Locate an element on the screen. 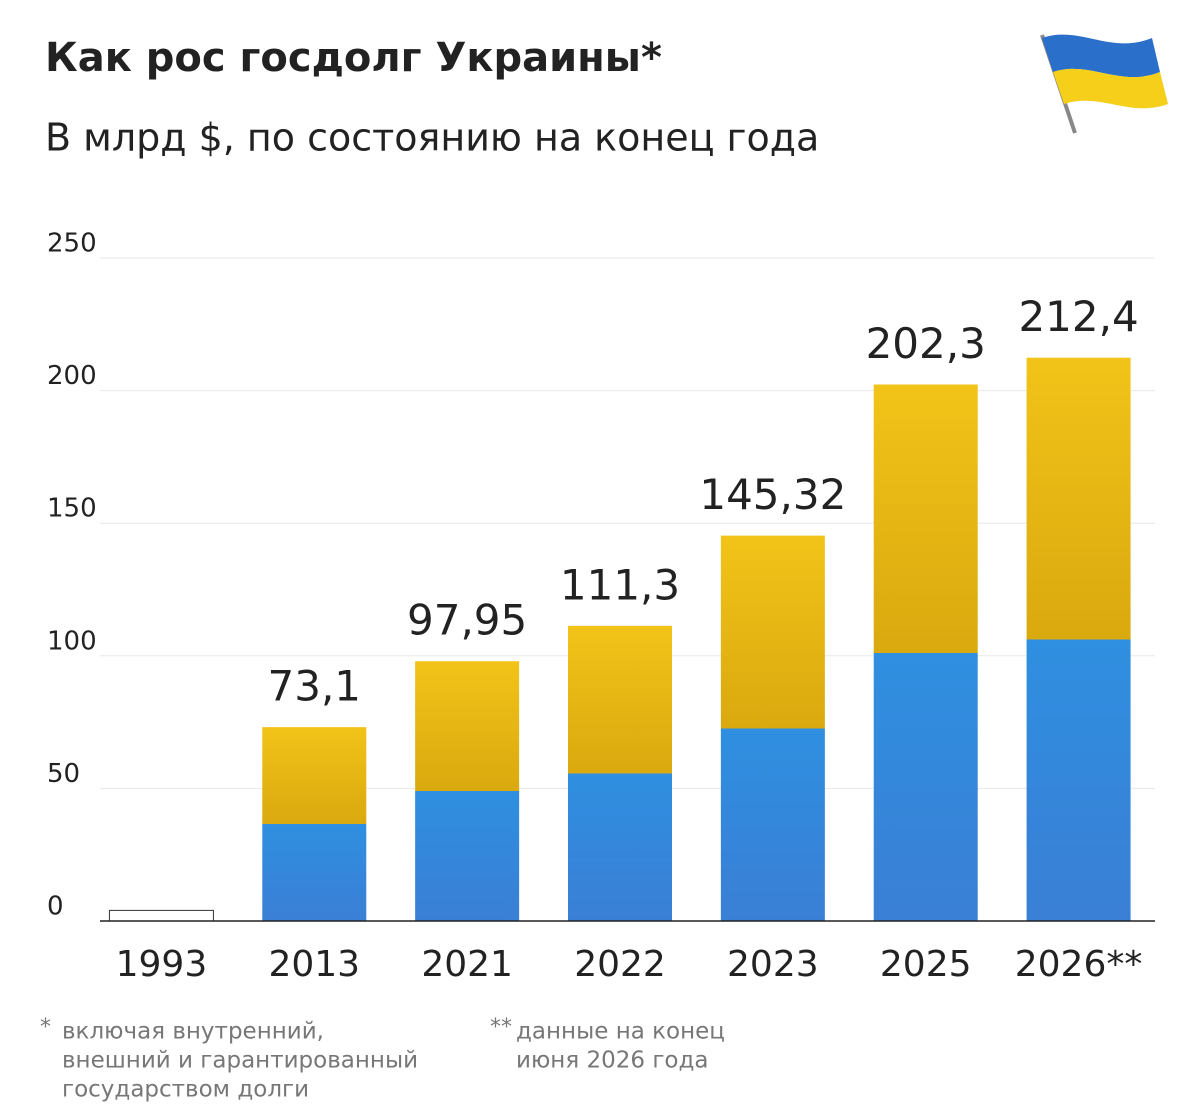  y-tick-label: 50 is located at coordinates (63, 774).